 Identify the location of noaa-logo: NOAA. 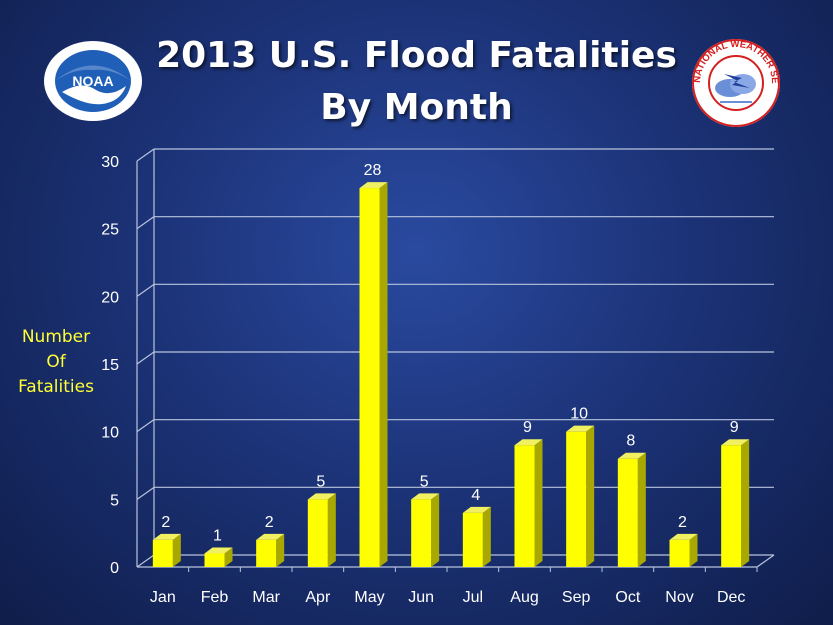
(93, 81).